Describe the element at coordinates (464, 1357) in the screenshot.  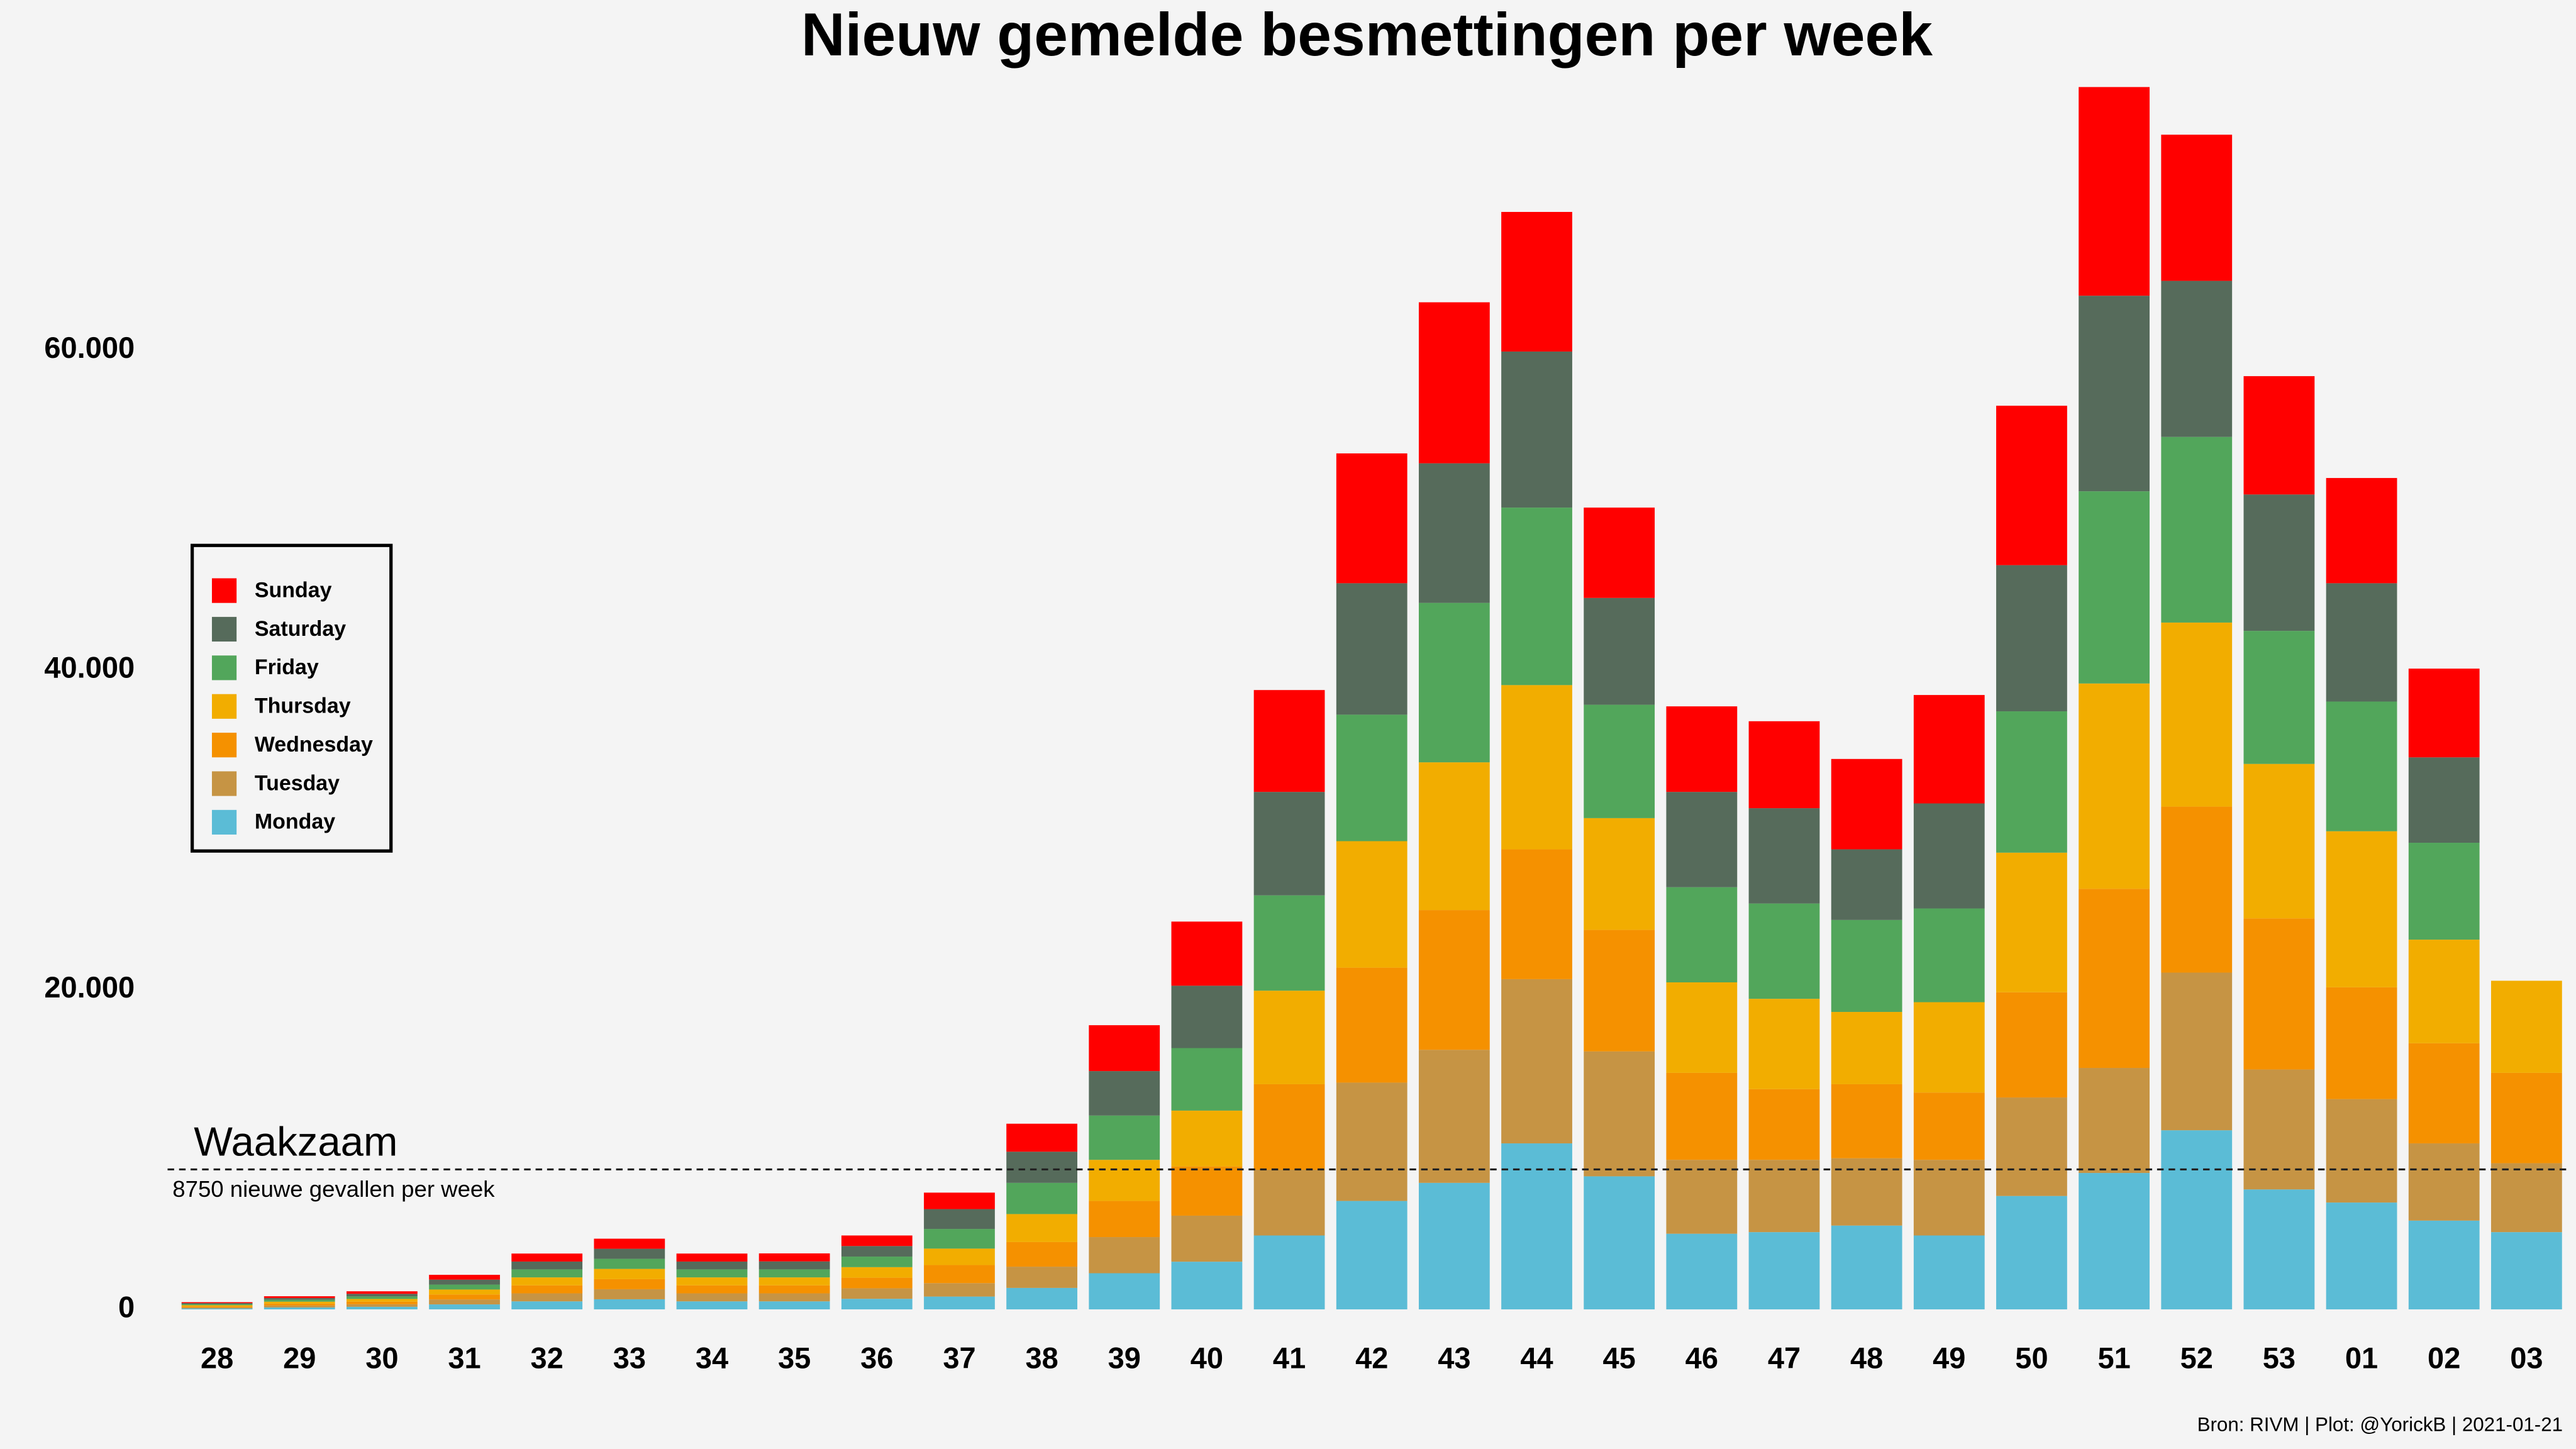
I see `x-tick-label: 31` at that location.